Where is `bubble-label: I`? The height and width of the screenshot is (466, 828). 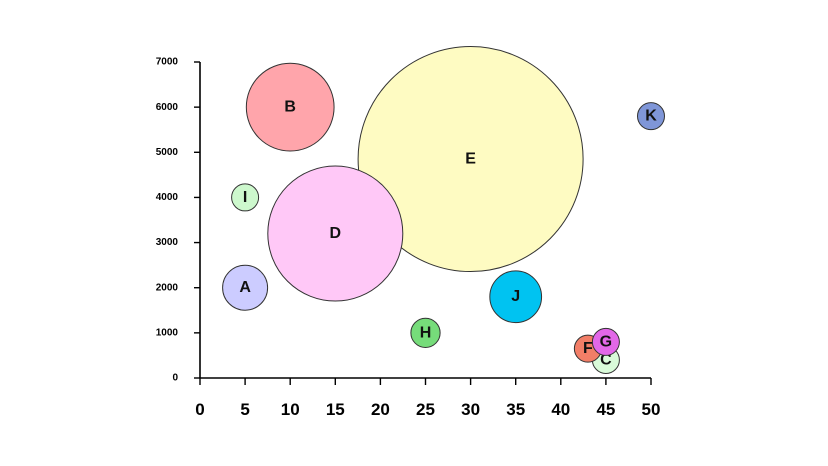 bubble-label: I is located at coordinates (245, 197).